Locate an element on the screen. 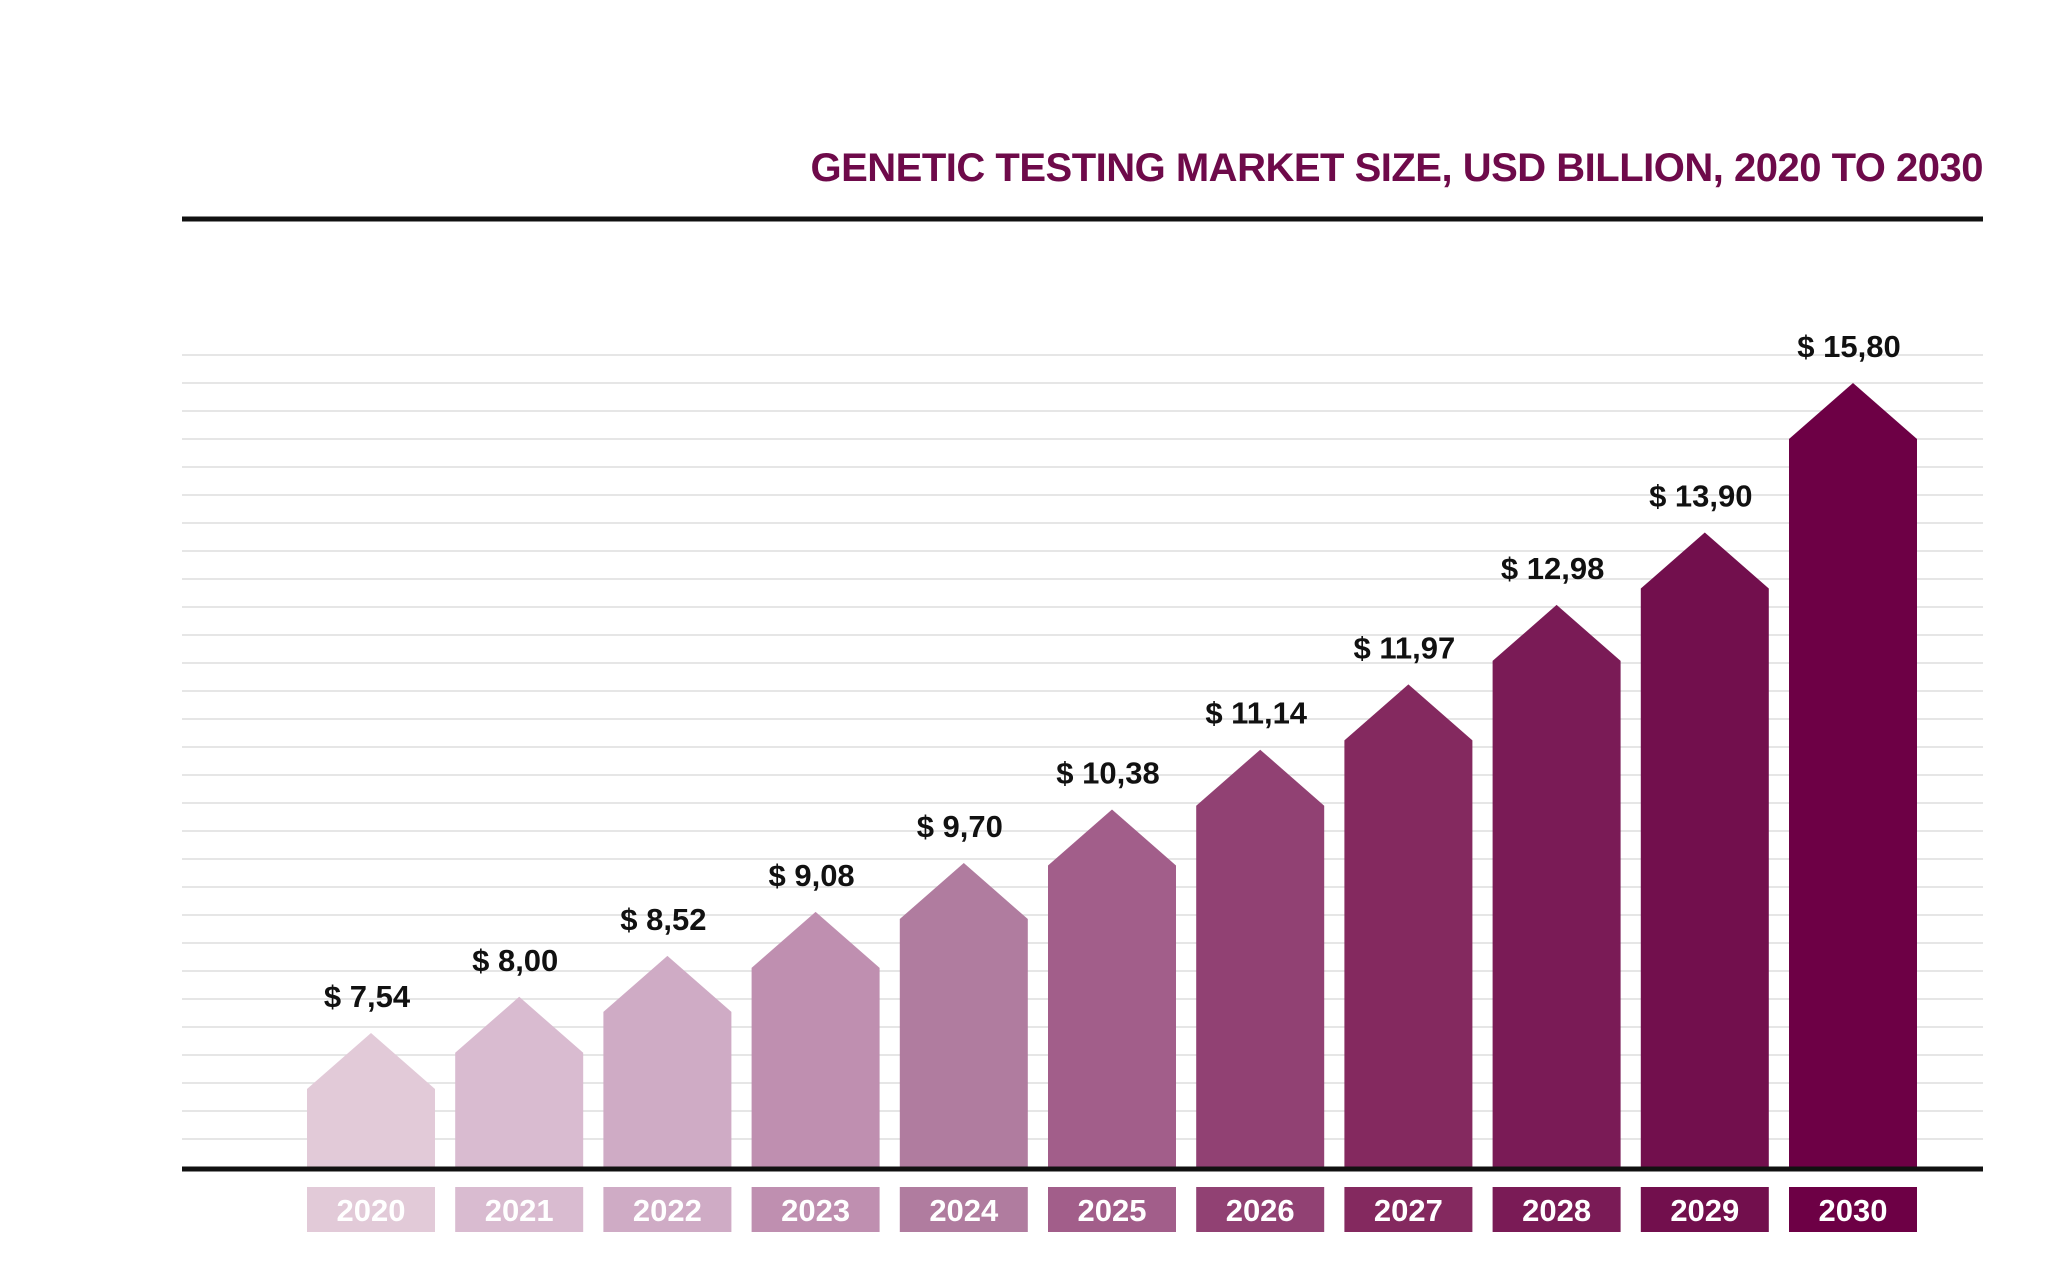 This screenshot has height=1271, width=2048. value-label-2029: $ 13,90 is located at coordinates (1700, 496).